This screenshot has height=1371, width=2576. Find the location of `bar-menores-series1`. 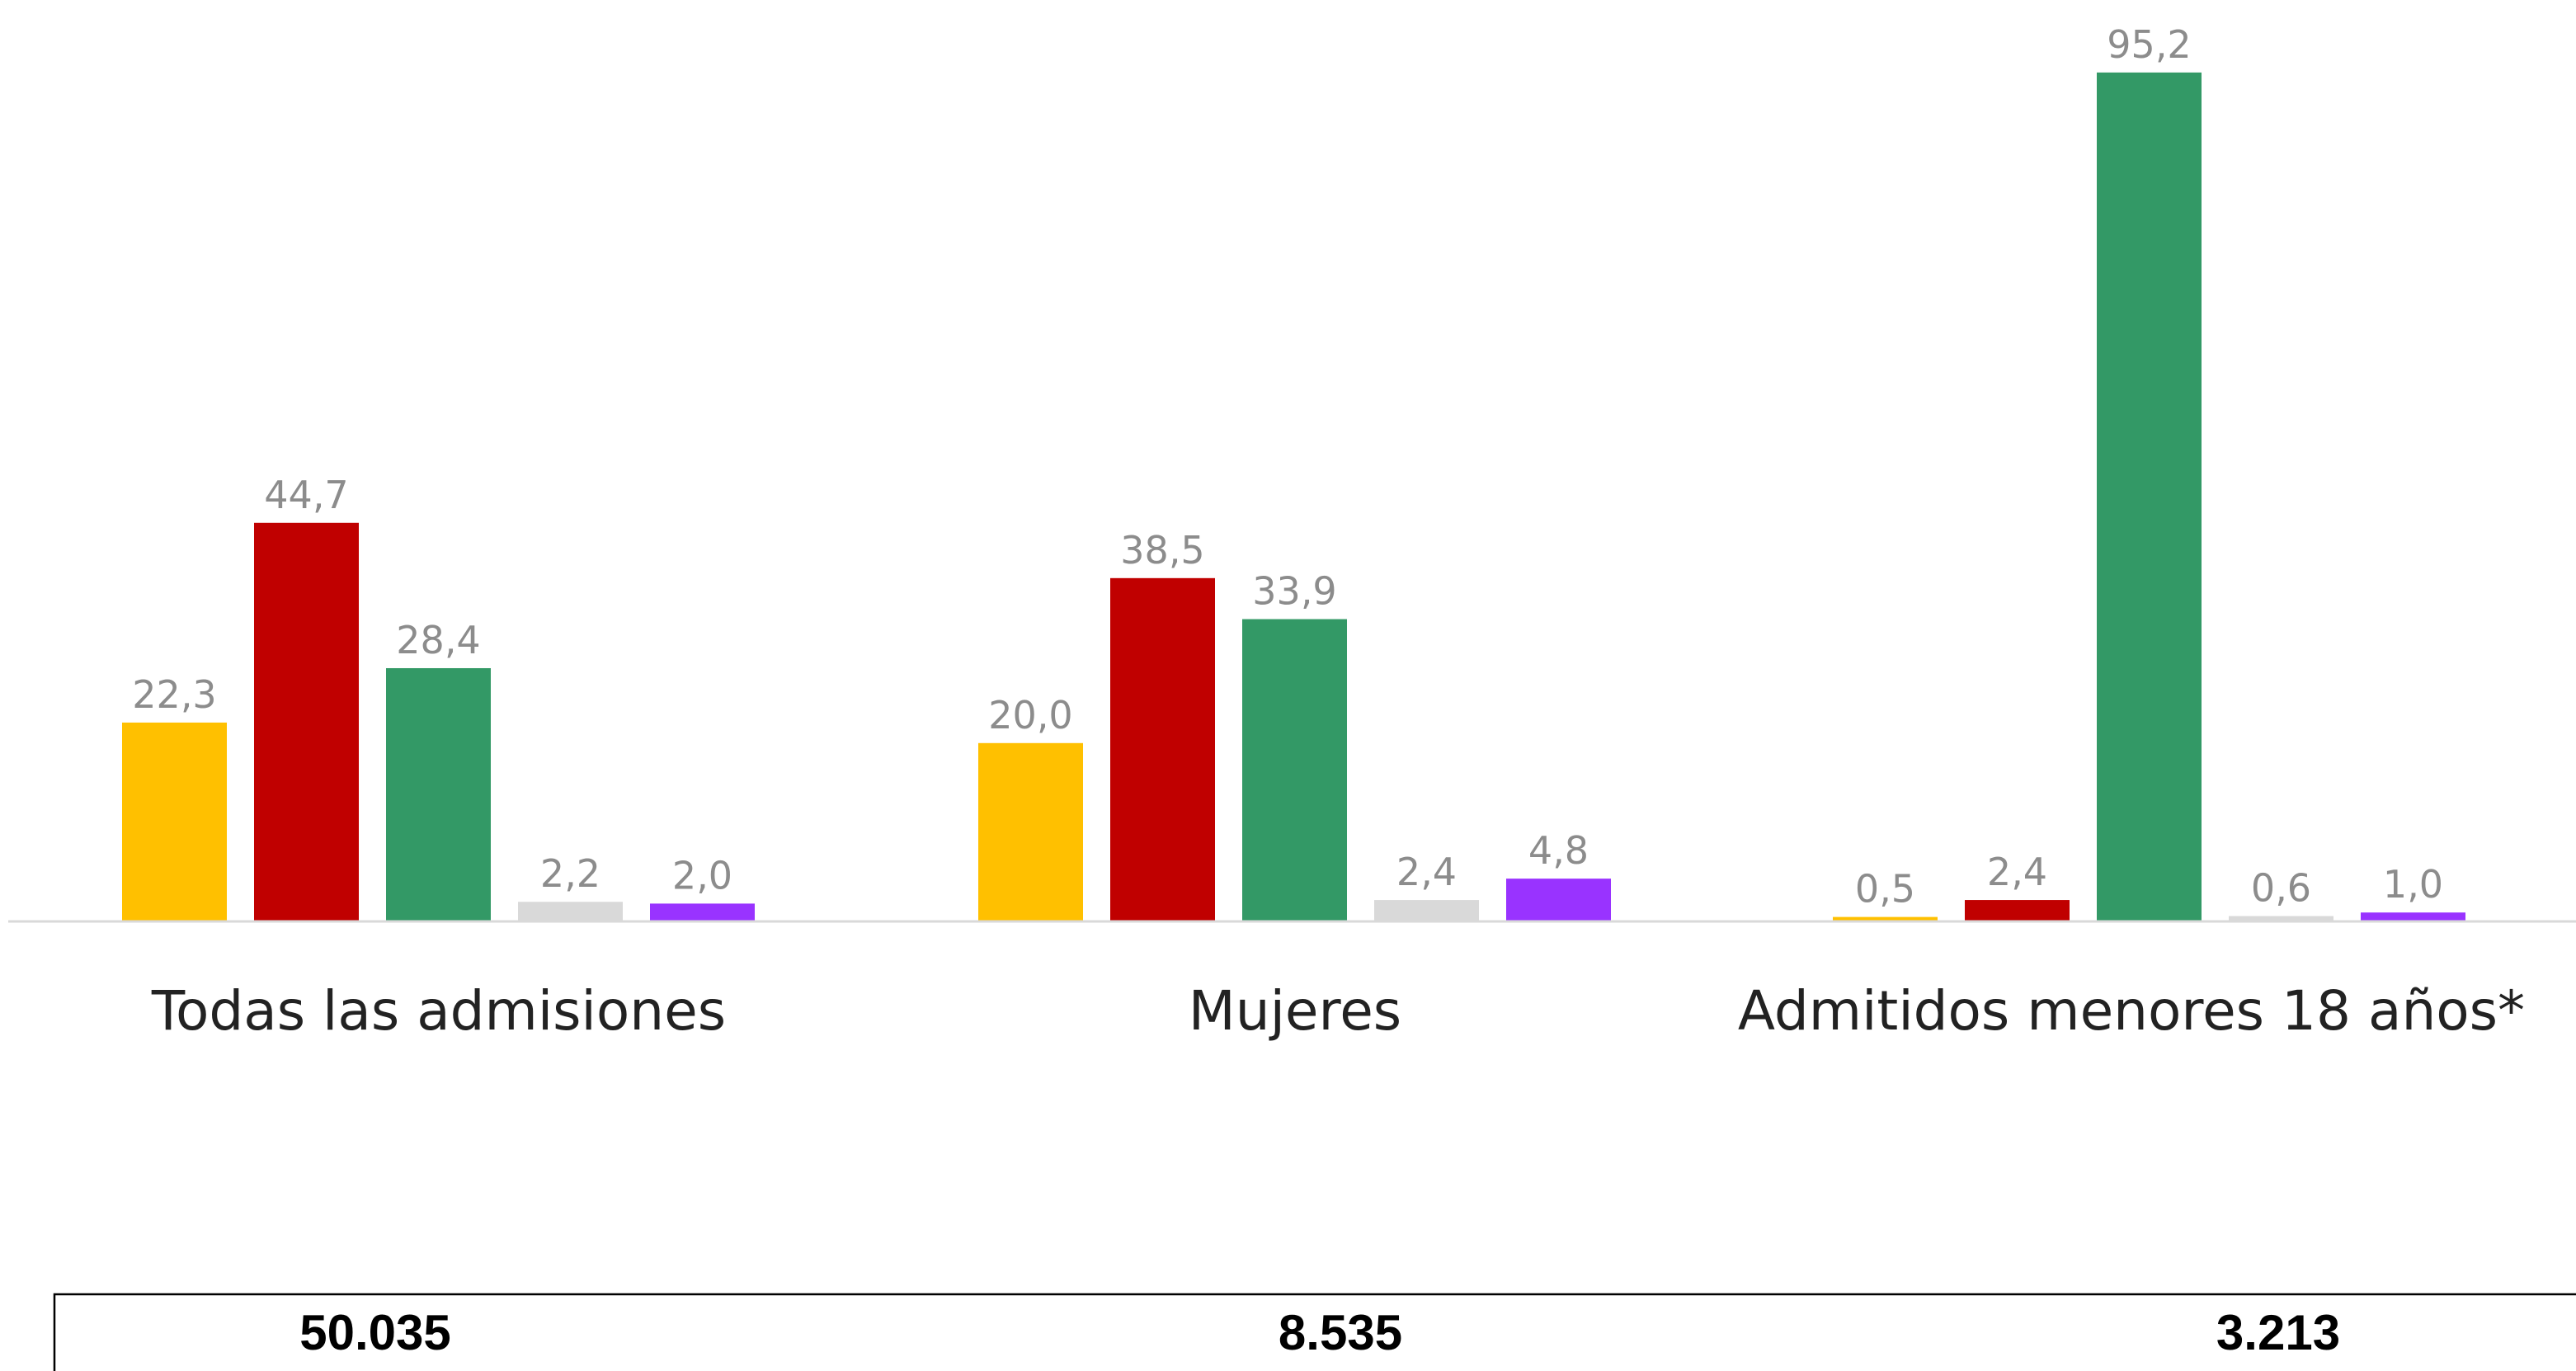

bar-menores-series1 is located at coordinates (1885, 918).